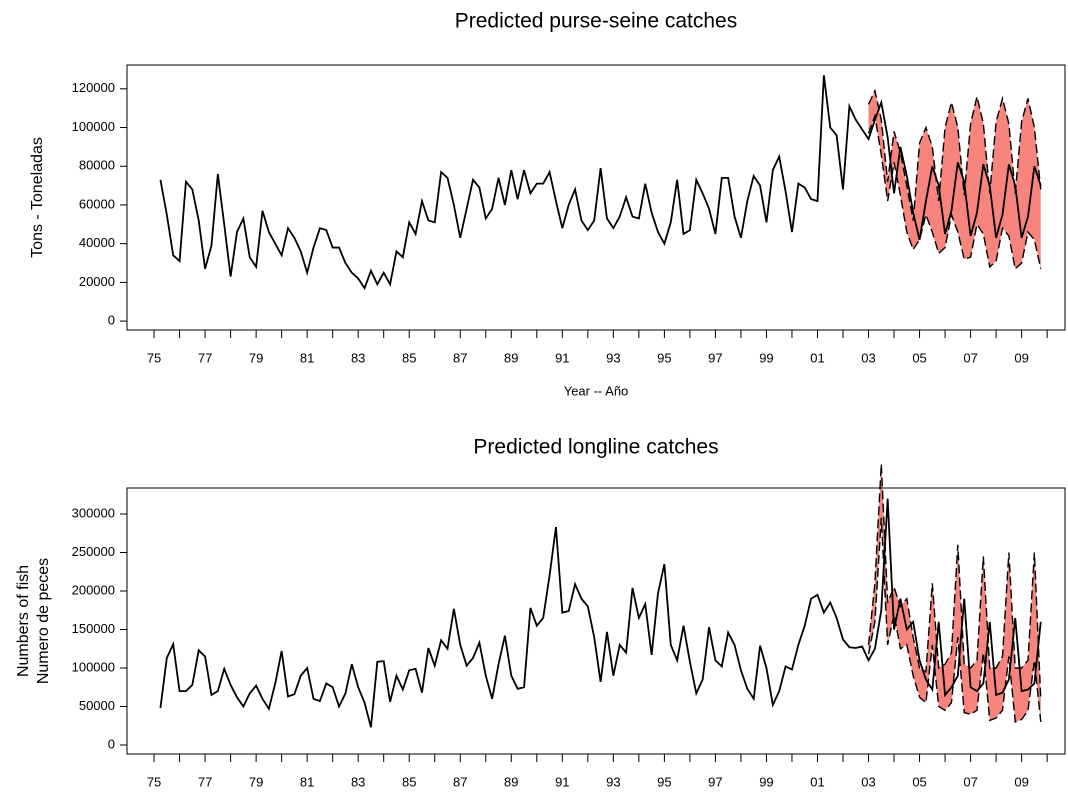  Describe the element at coordinates (93, 512) in the screenshot. I see `y-tick-label: 300000` at that location.